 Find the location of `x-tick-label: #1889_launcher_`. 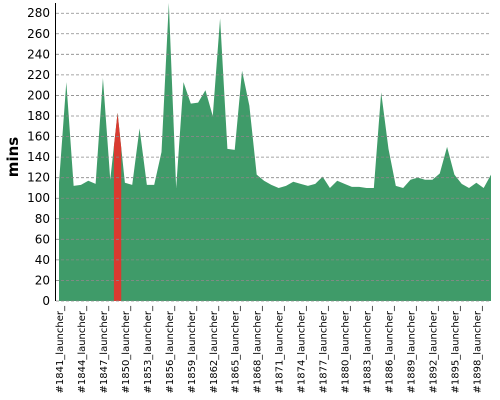

x-tick-label: #1889_launcher_ is located at coordinates (411, 349).